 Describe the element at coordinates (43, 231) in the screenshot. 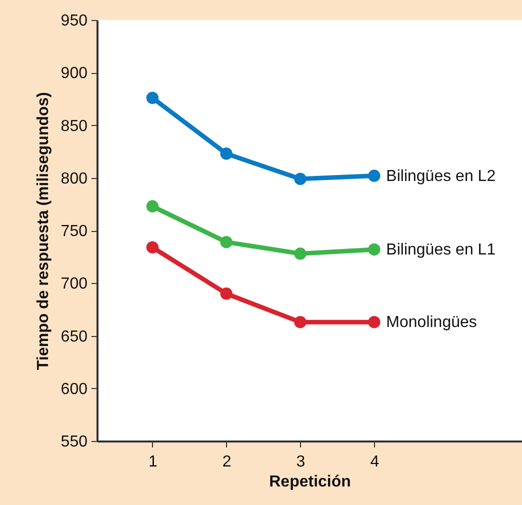

I see `y-axis-title: Tiempo de respuesta (milisegundos)` at that location.